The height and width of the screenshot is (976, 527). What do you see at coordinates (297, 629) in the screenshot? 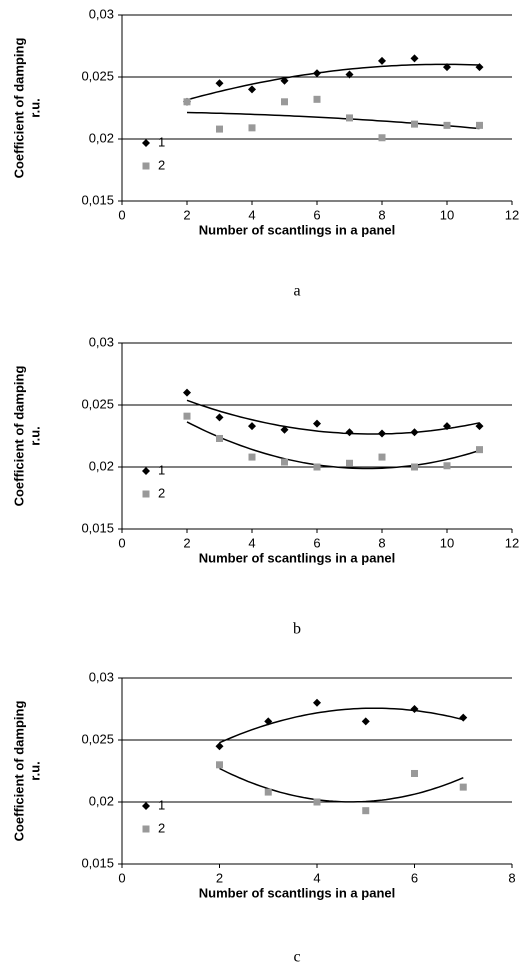
I see `panel-caption: b` at bounding box center [297, 629].